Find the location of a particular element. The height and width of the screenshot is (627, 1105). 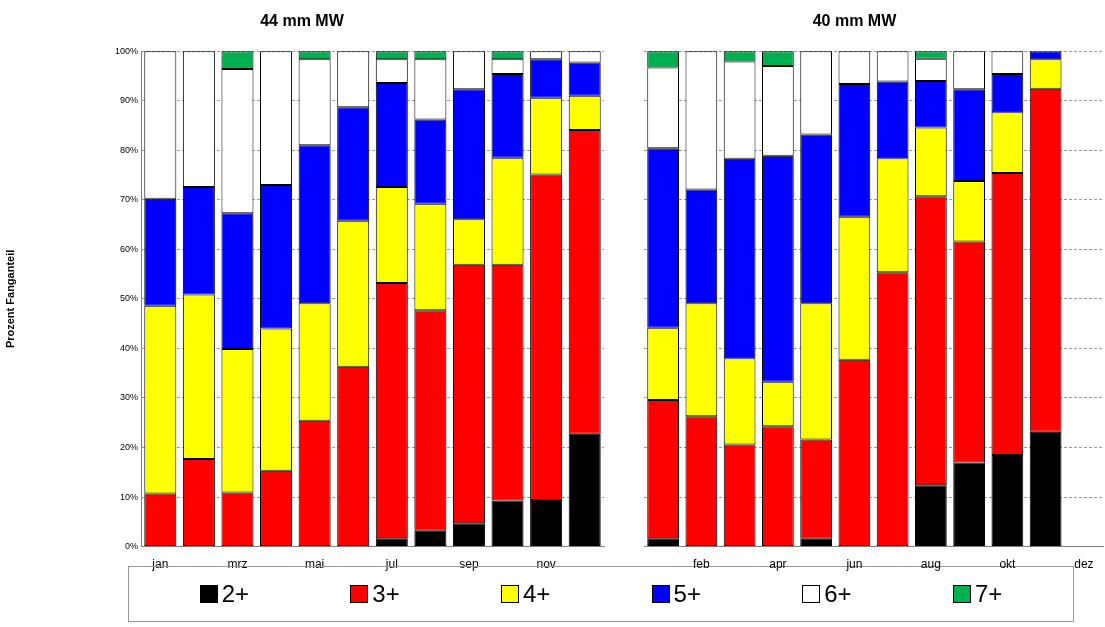

x-tick-label: feb is located at coordinates (702, 564).